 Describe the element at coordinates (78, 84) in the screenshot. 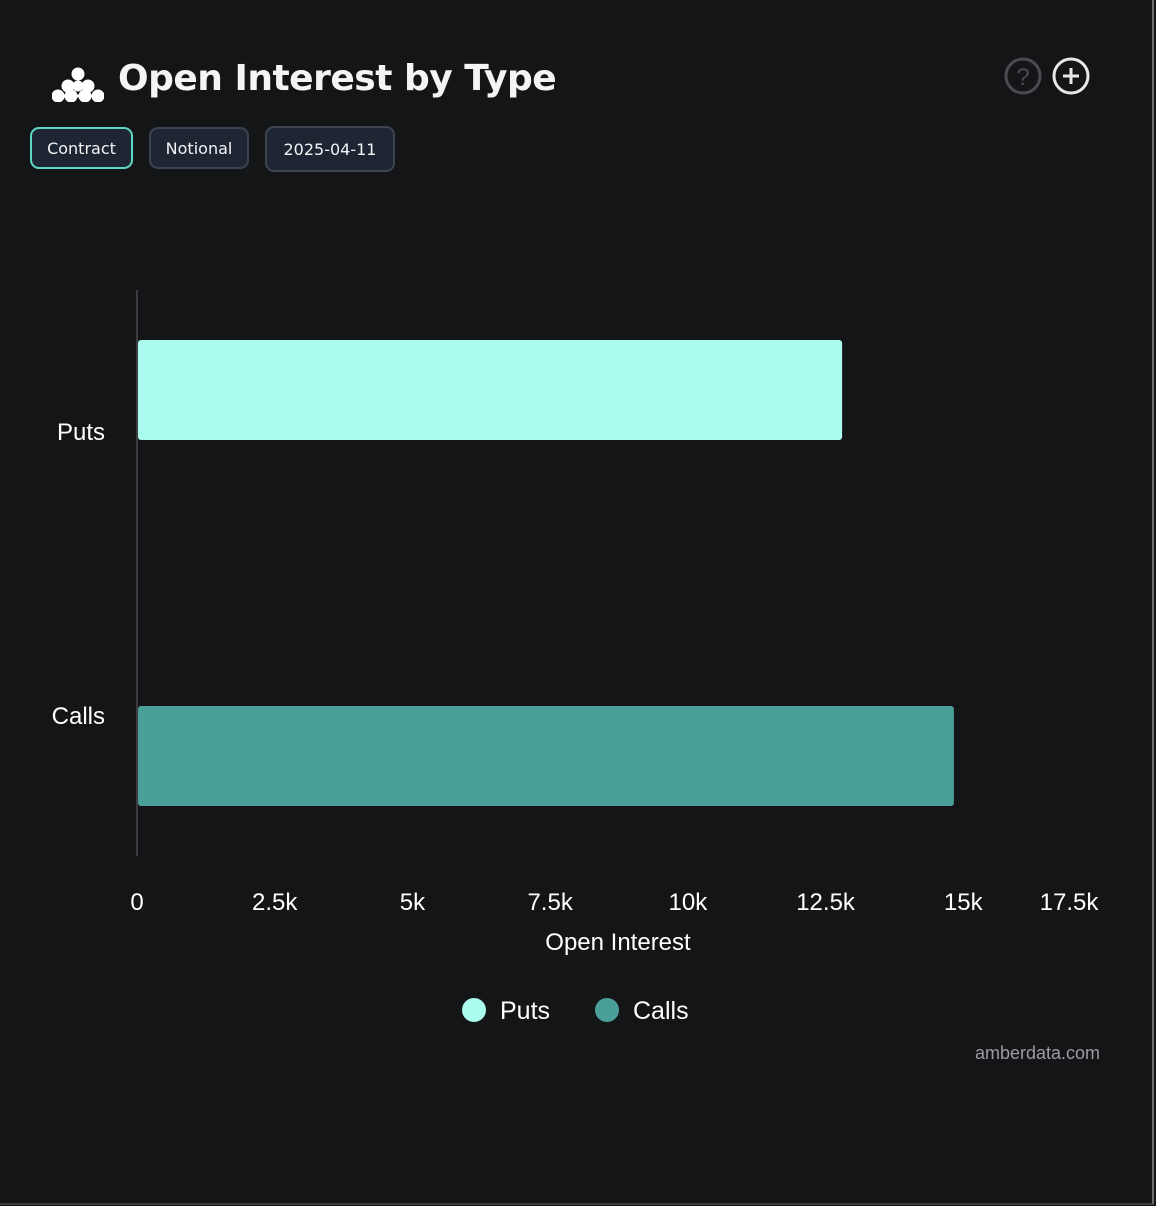

I see `amberdata-logo` at that location.